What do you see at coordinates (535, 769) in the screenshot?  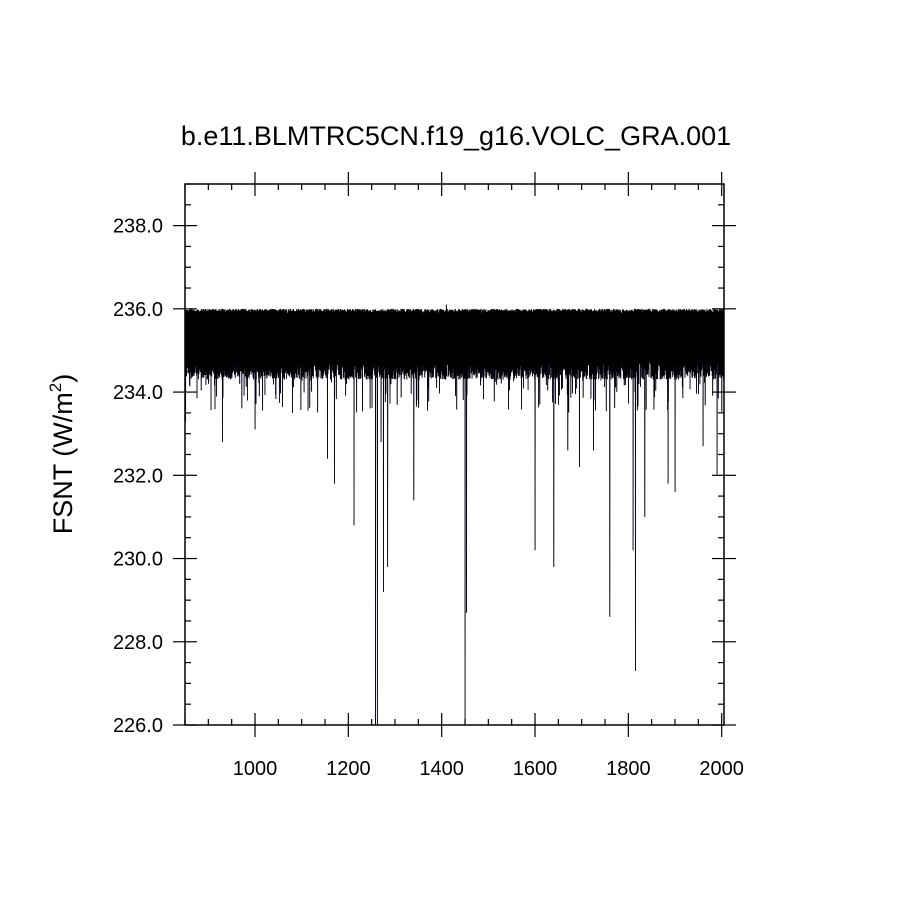 I see `x-tick-label: 1600` at bounding box center [535, 769].